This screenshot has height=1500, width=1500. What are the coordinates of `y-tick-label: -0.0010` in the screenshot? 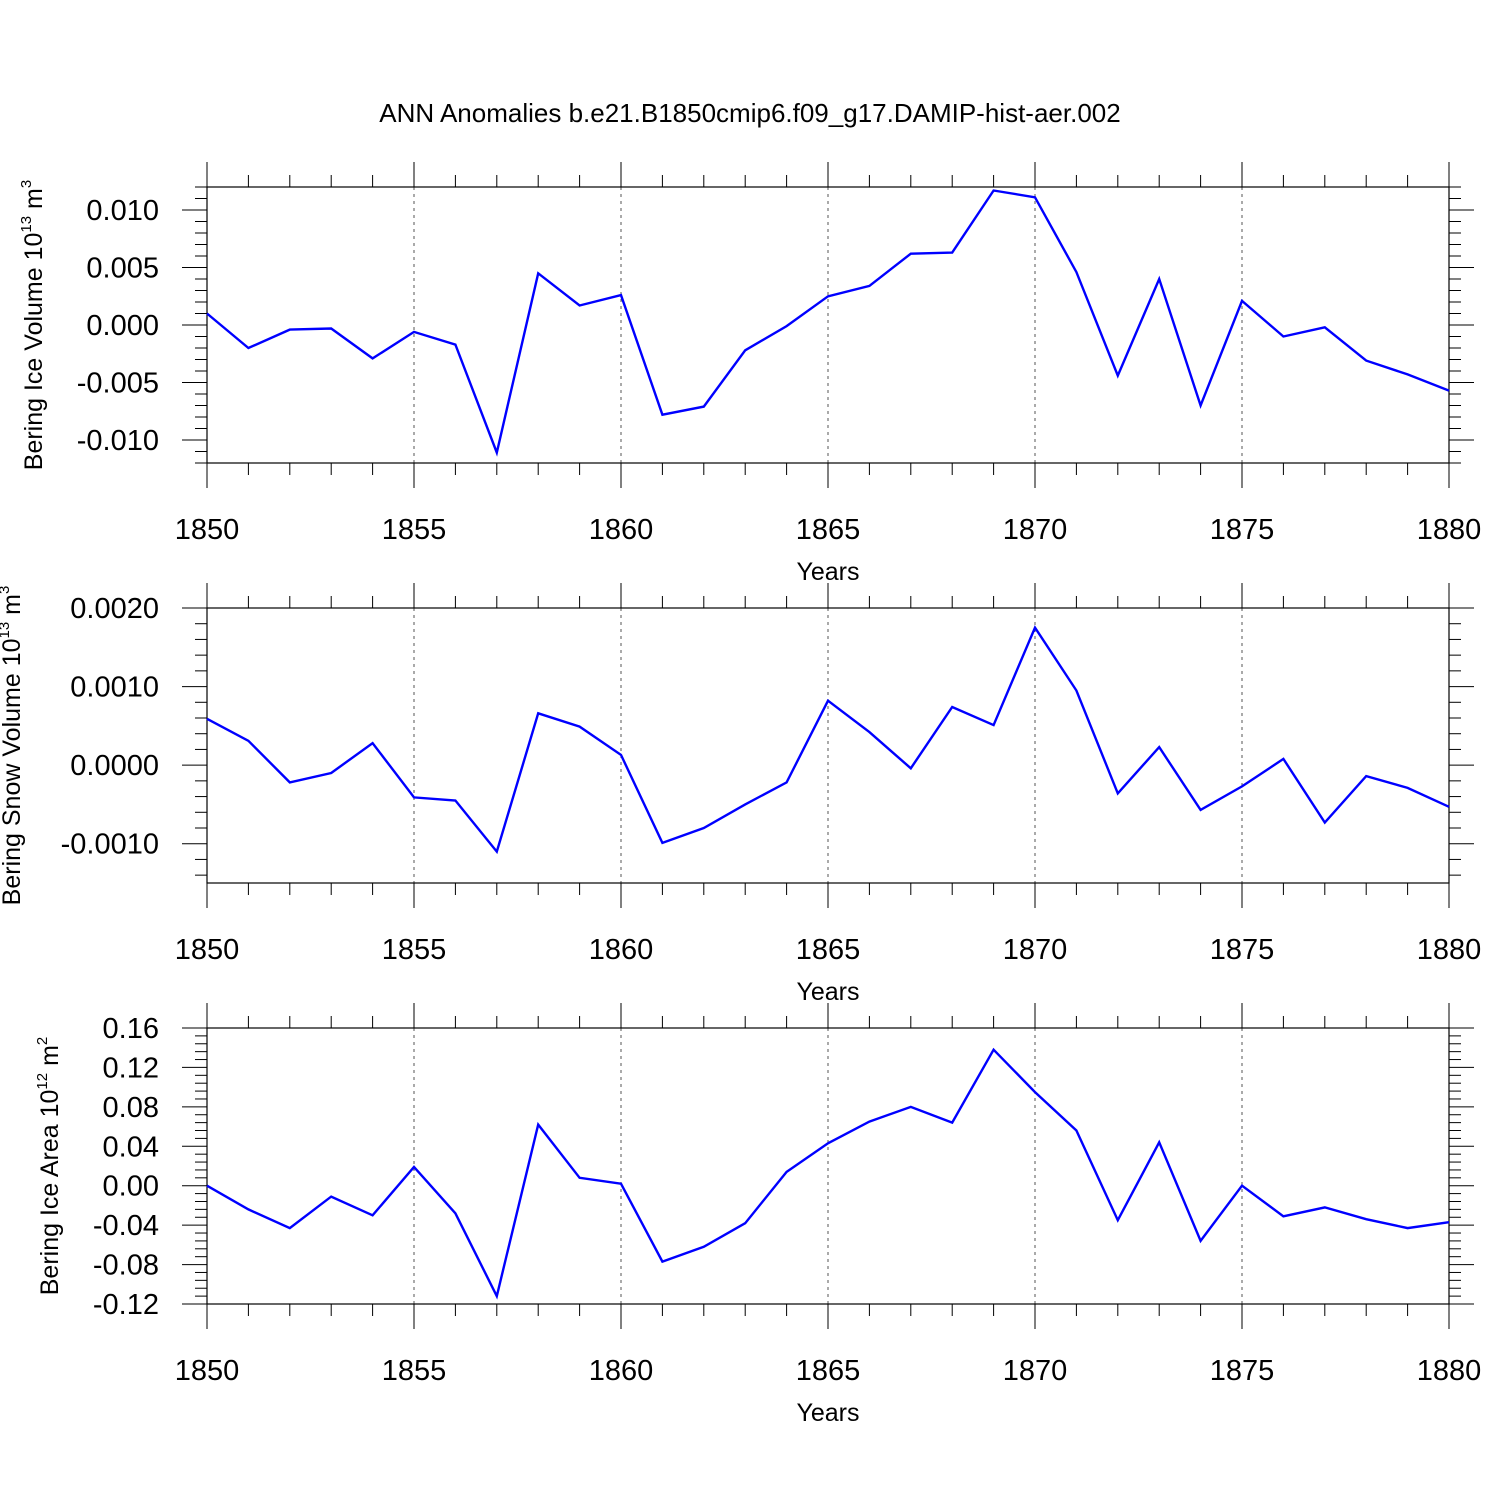 It's located at (110, 845).